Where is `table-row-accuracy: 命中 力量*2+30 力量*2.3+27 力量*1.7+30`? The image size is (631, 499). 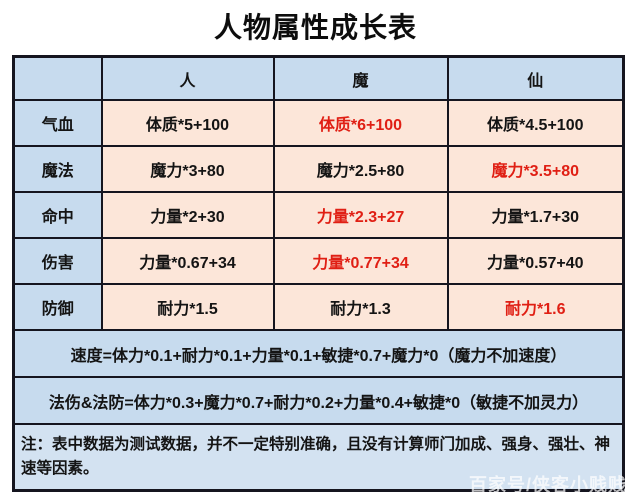 table-row-accuracy: 命中 力量*2+30 力量*2.3+27 力量*1.7+30 is located at coordinates (318, 215).